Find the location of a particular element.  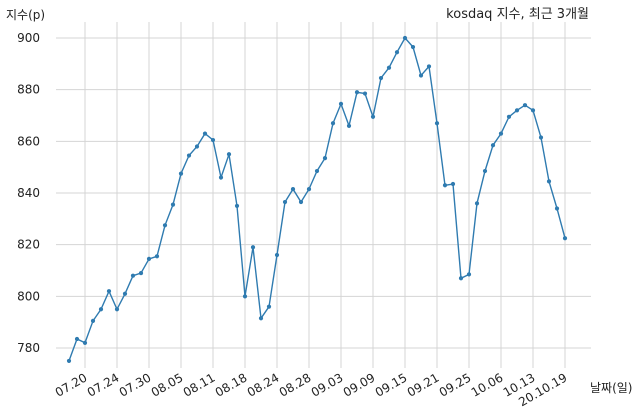

x-tick-label: 09.15 is located at coordinates (391, 384).